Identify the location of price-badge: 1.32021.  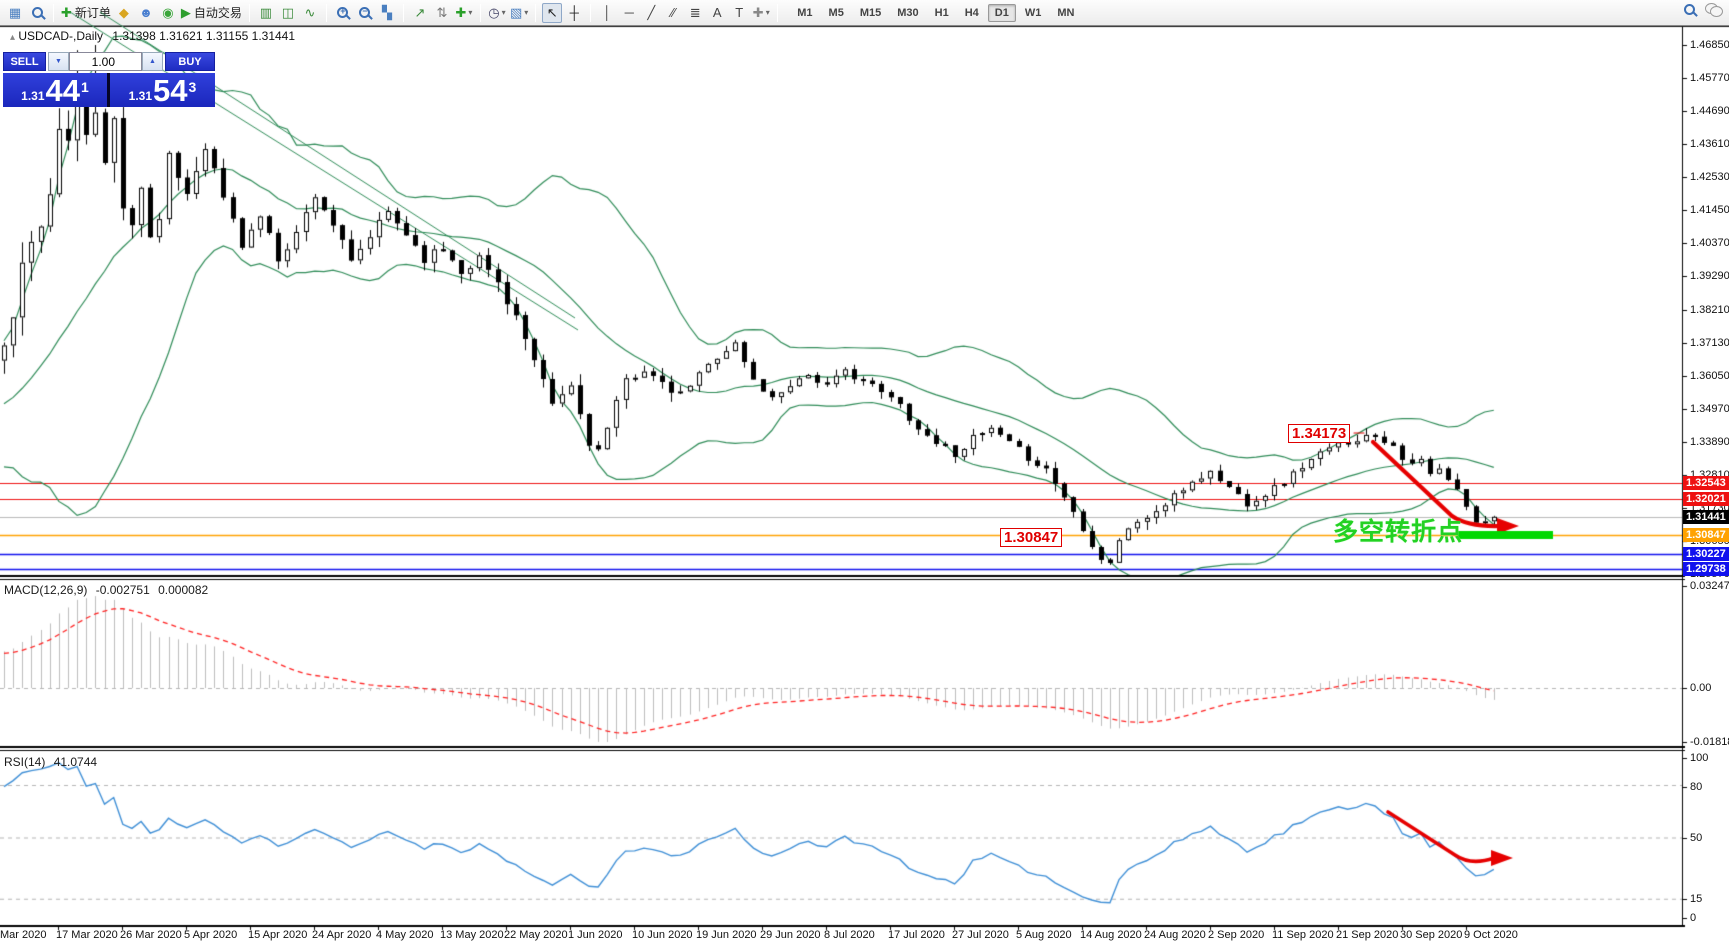
(1706, 499).